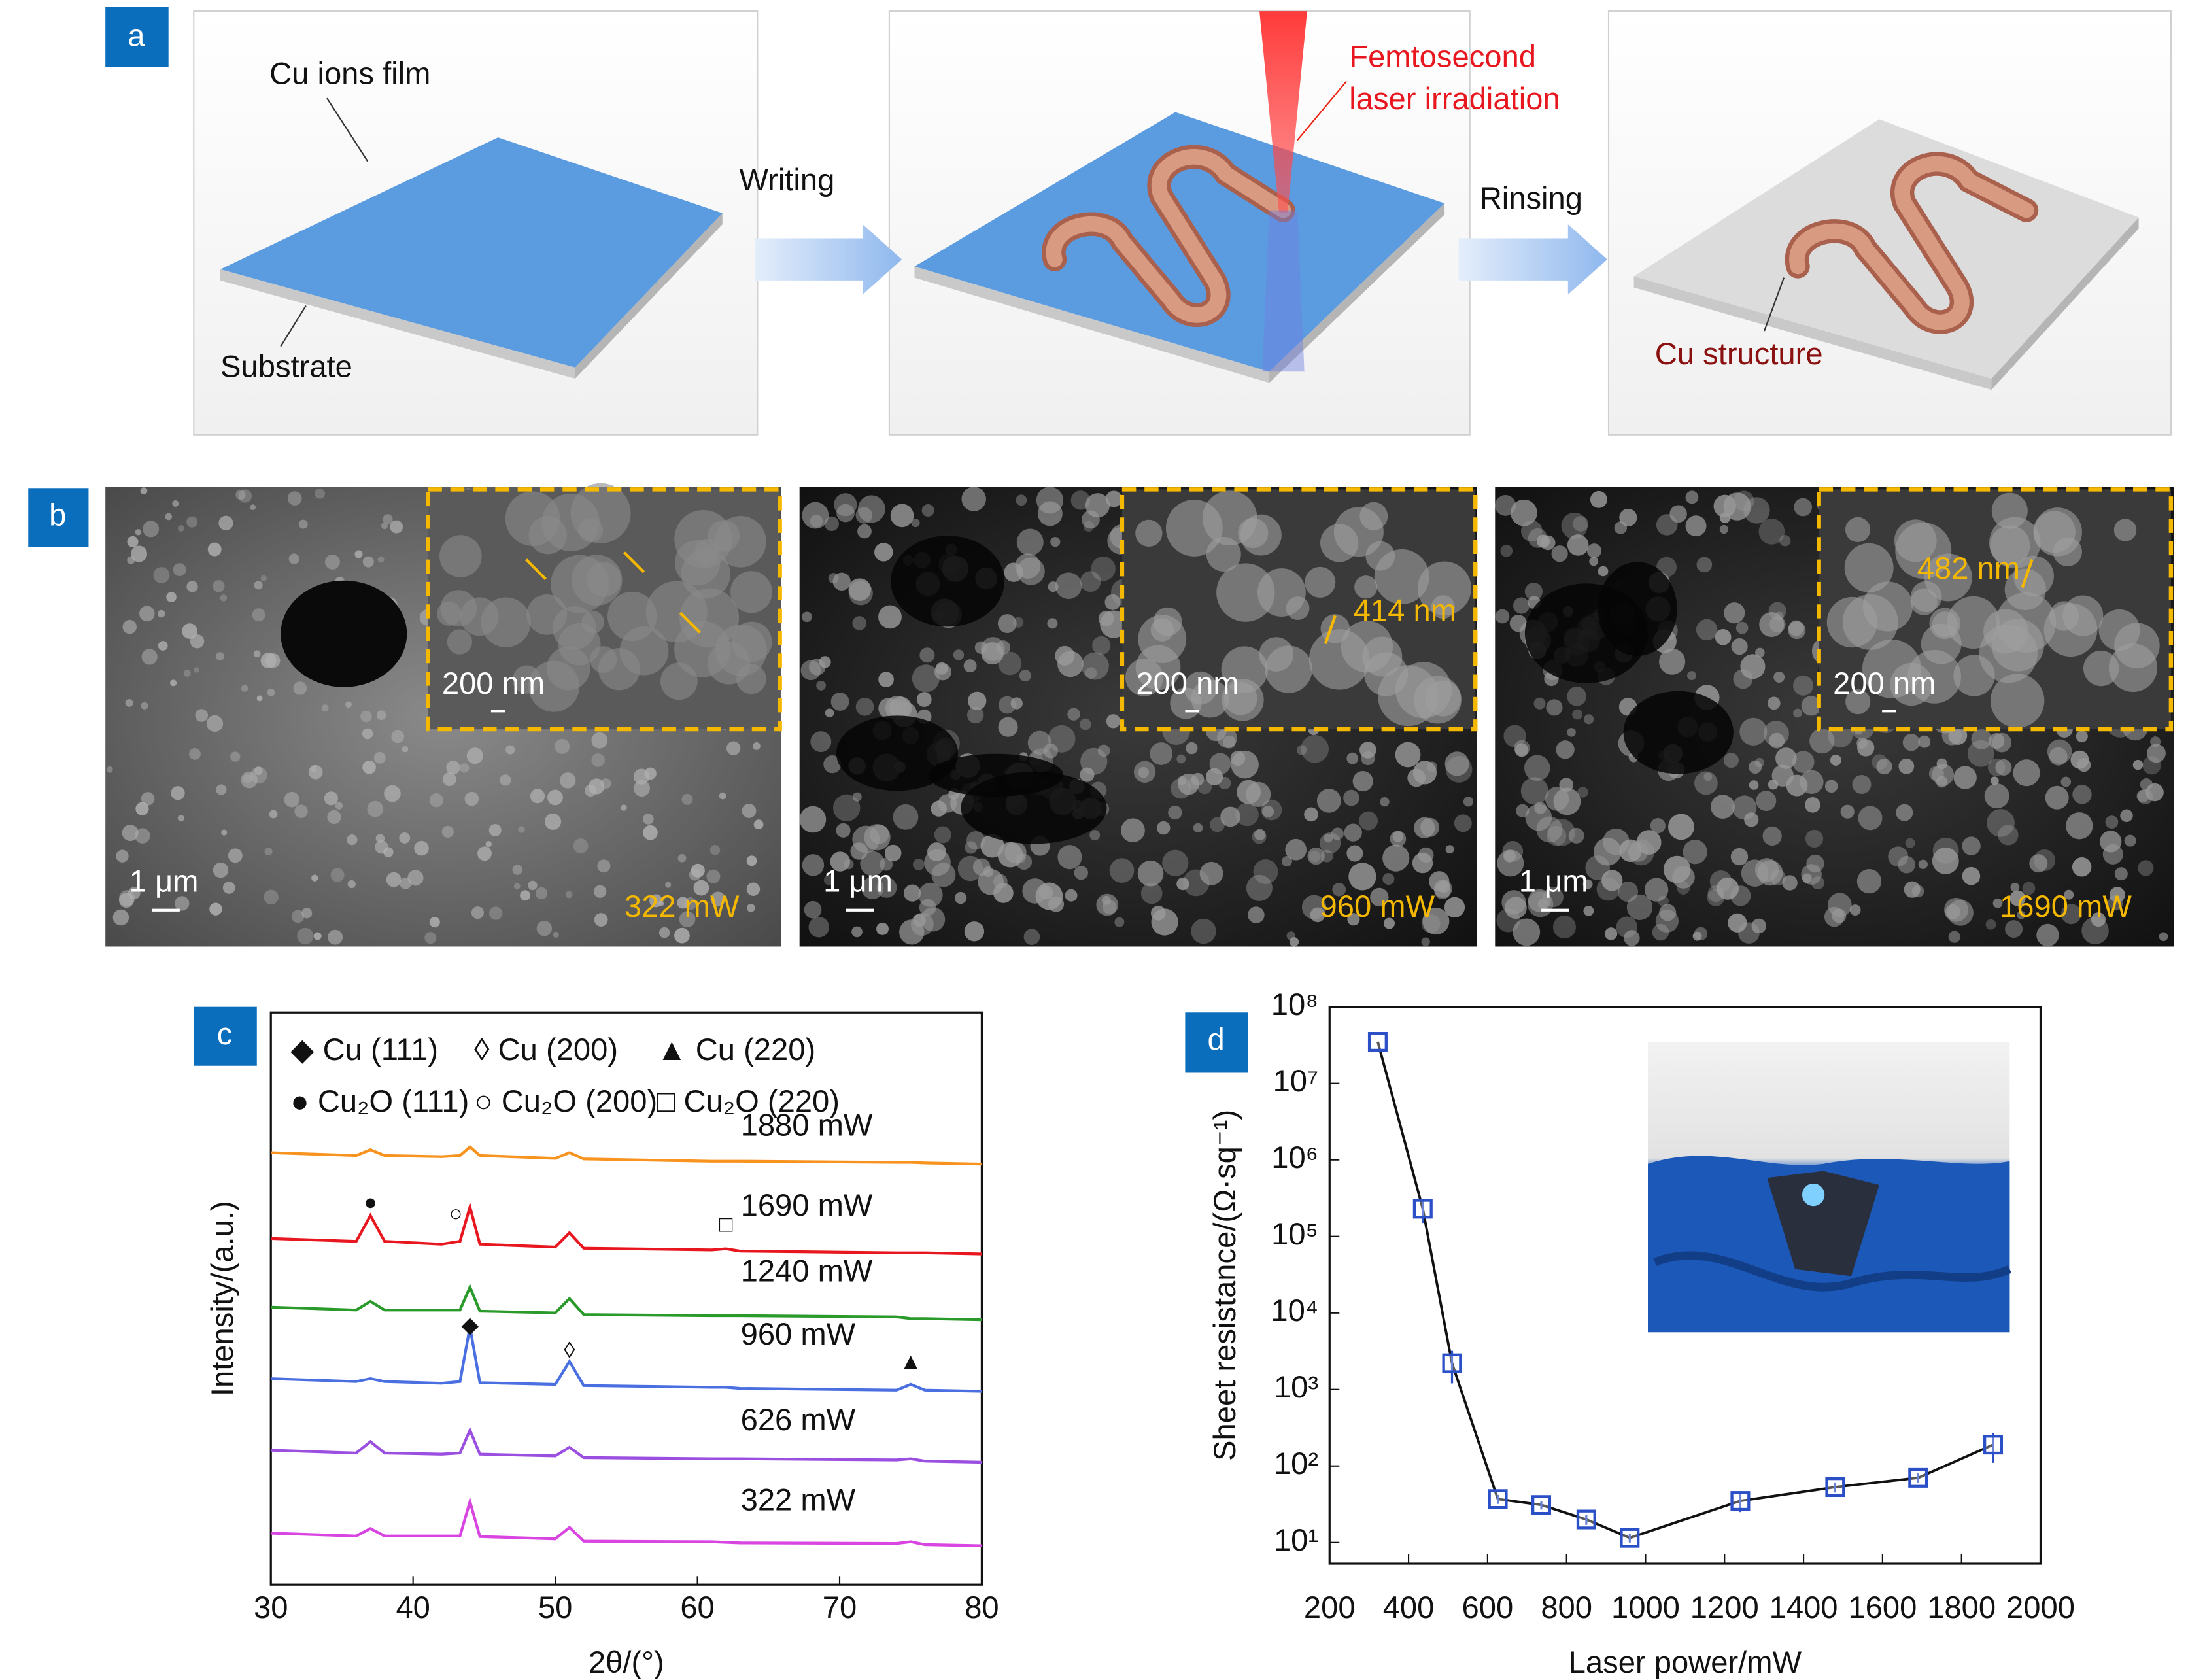 The height and width of the screenshot is (1680, 2188). Describe the element at coordinates (347, 129) in the screenshot. I see `leader` at that location.